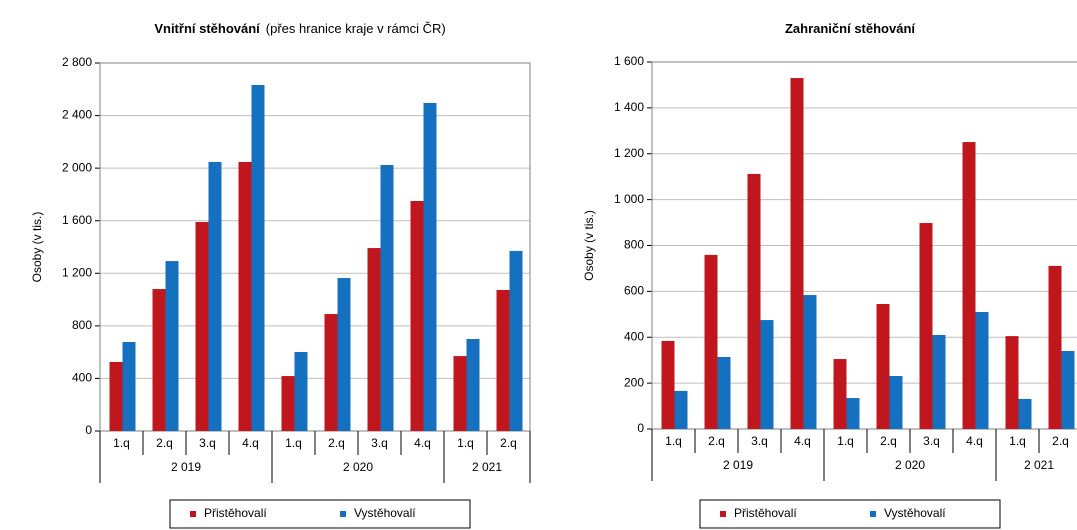  What do you see at coordinates (634, 291) in the screenshot?
I see `y-tick-label: 600` at bounding box center [634, 291].